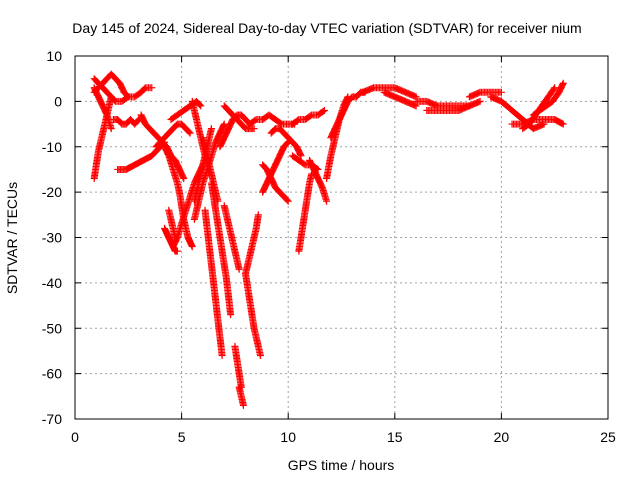  I want to click on data-series-arc30, so click(286, 142).